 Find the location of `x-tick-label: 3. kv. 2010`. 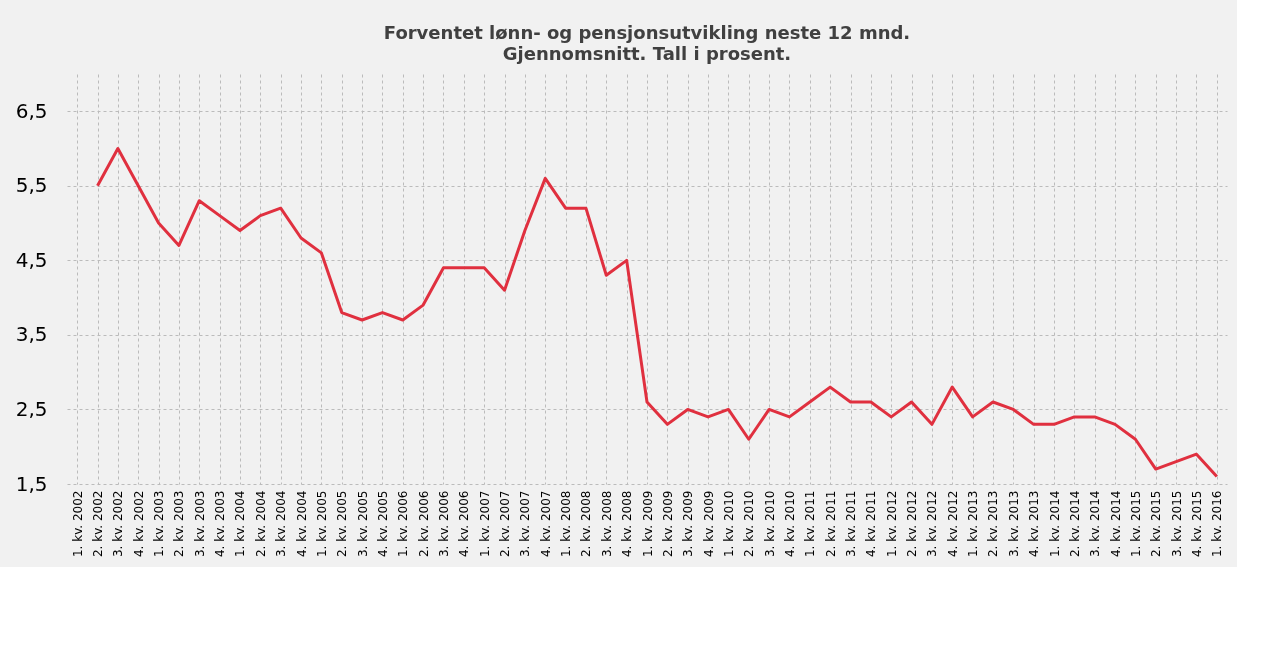

x-tick-label: 3. kv. 2010 is located at coordinates (769, 524).